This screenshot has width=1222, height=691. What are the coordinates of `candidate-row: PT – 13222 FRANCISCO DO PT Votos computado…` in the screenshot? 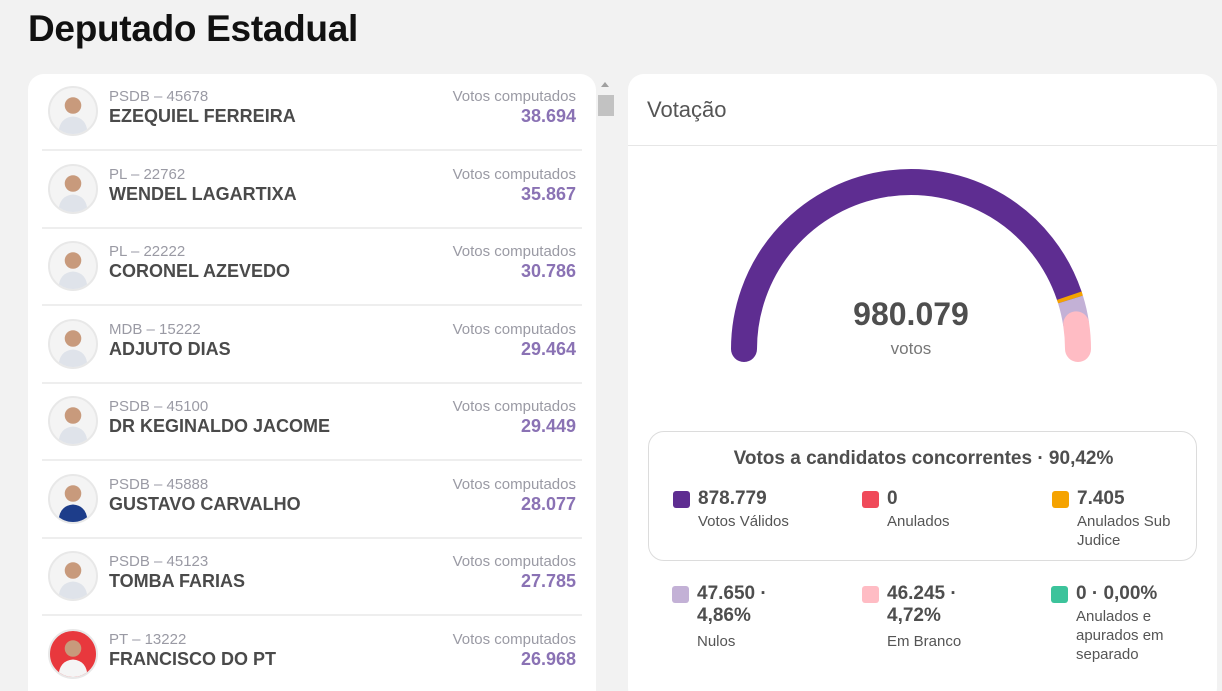 It's located at (312, 654).